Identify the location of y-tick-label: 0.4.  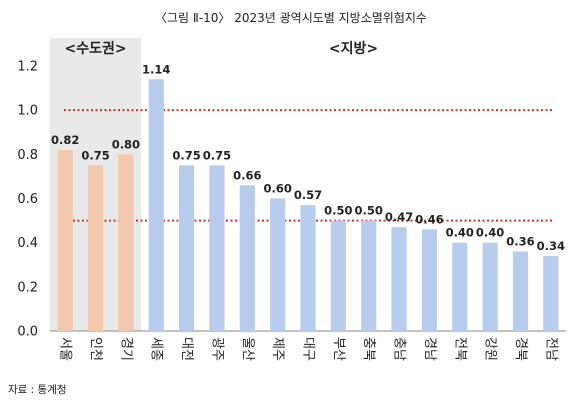
(27, 243).